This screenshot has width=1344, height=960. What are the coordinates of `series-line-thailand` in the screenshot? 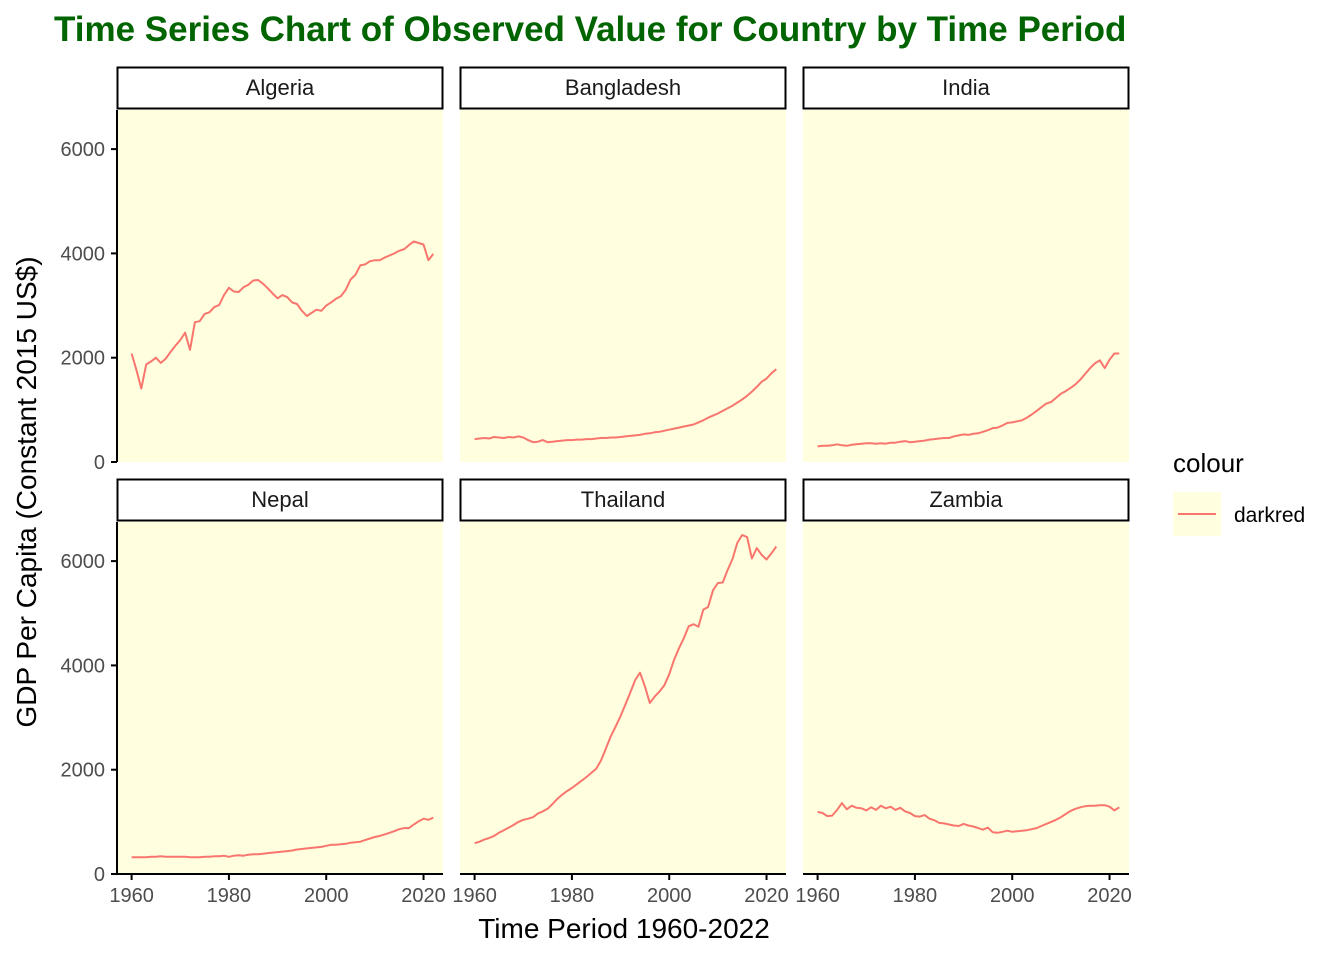 It's located at (626, 689).